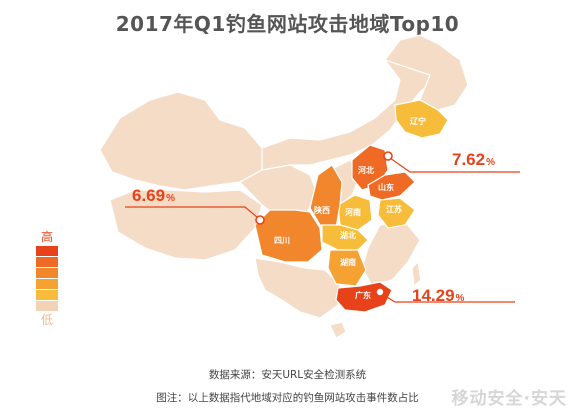 The height and width of the screenshot is (420, 575). Describe the element at coordinates (287, 375) in the screenshot. I see `source-note: 数据来源：安天URL安全检测系统` at that location.